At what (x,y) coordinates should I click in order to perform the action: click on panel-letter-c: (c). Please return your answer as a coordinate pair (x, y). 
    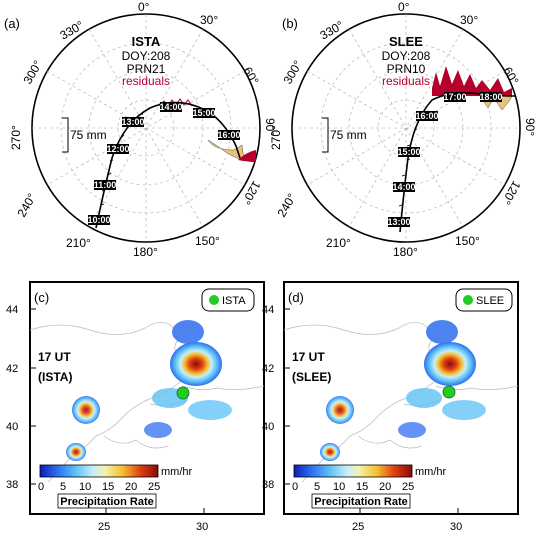
    Looking at the image, I should click on (41, 297).